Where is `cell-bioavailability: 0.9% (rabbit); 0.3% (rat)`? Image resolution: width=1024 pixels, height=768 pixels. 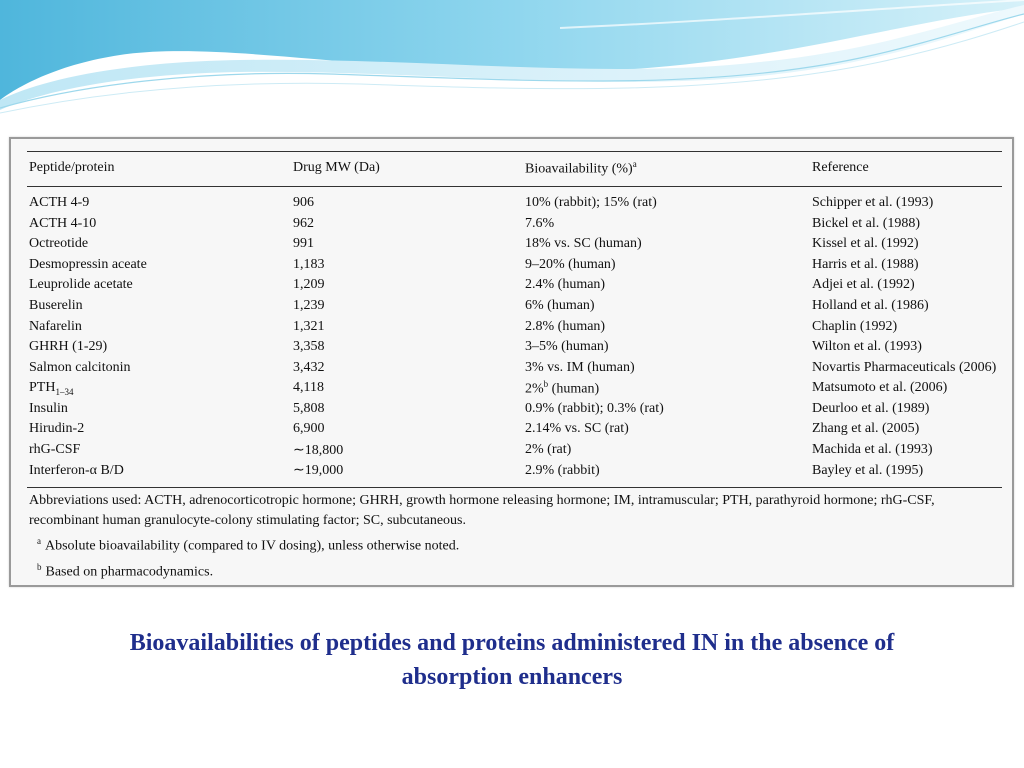 cell-bioavailability: 0.9% (rabbit); 0.3% (rat) is located at coordinates (666, 409).